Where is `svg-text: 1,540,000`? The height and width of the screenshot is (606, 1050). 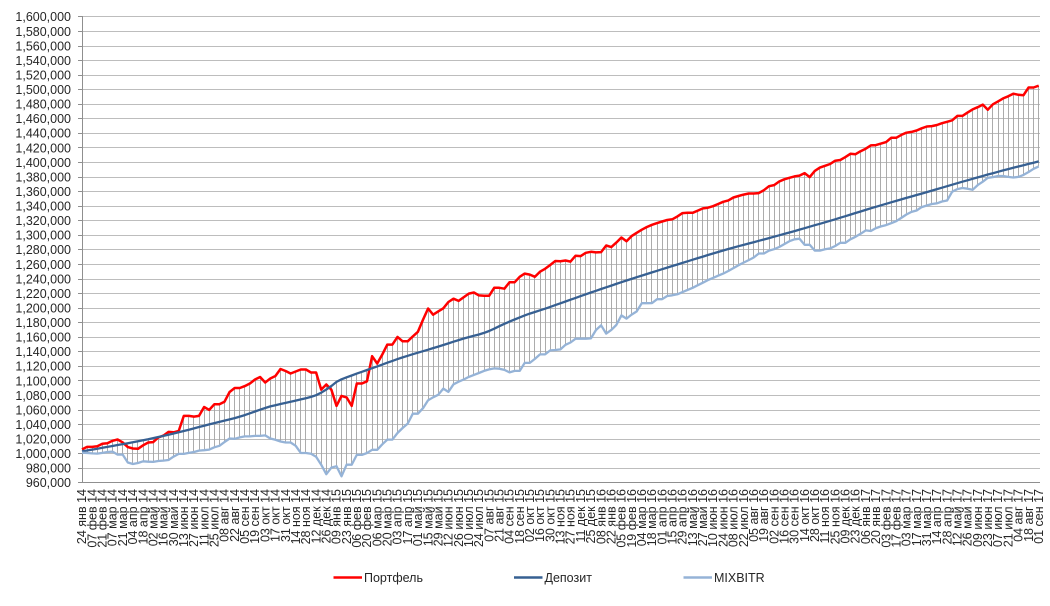
svg-text: 1,540,000 is located at coordinates (43, 61).